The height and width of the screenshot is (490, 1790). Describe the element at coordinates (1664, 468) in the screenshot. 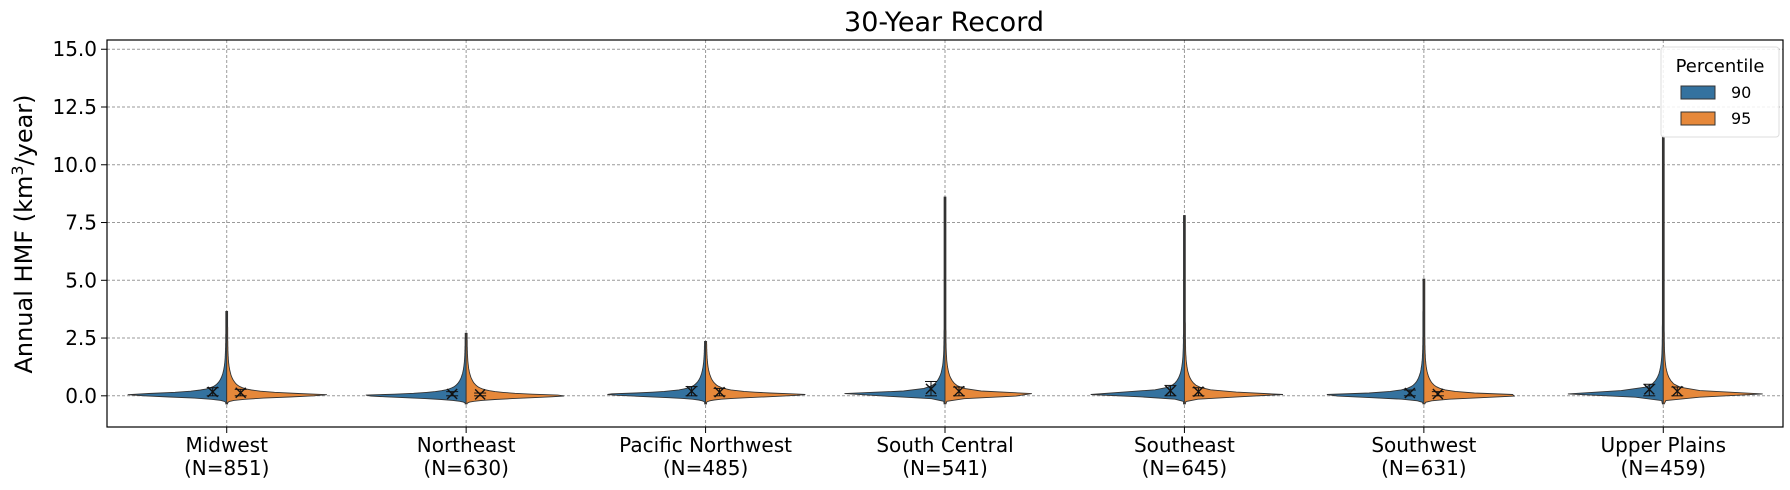

I see `category-count-label: (N=459)` at that location.